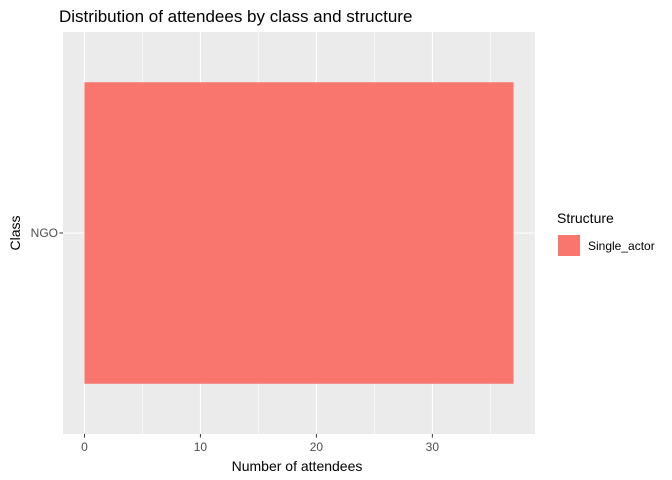  What do you see at coordinates (433, 447) in the screenshot?
I see `x-tick-label: 30` at bounding box center [433, 447].